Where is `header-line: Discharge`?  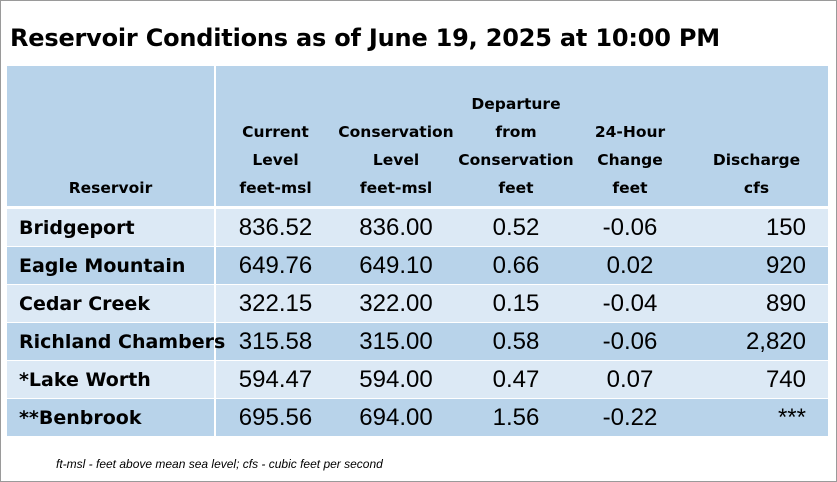 header-line: Discharge is located at coordinates (756, 160).